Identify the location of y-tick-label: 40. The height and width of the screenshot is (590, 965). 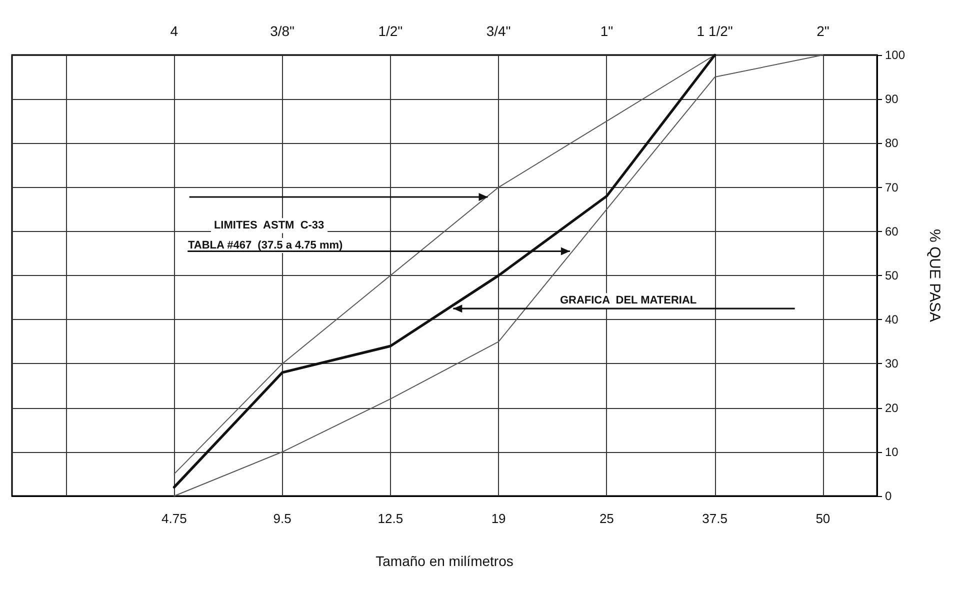
(892, 319).